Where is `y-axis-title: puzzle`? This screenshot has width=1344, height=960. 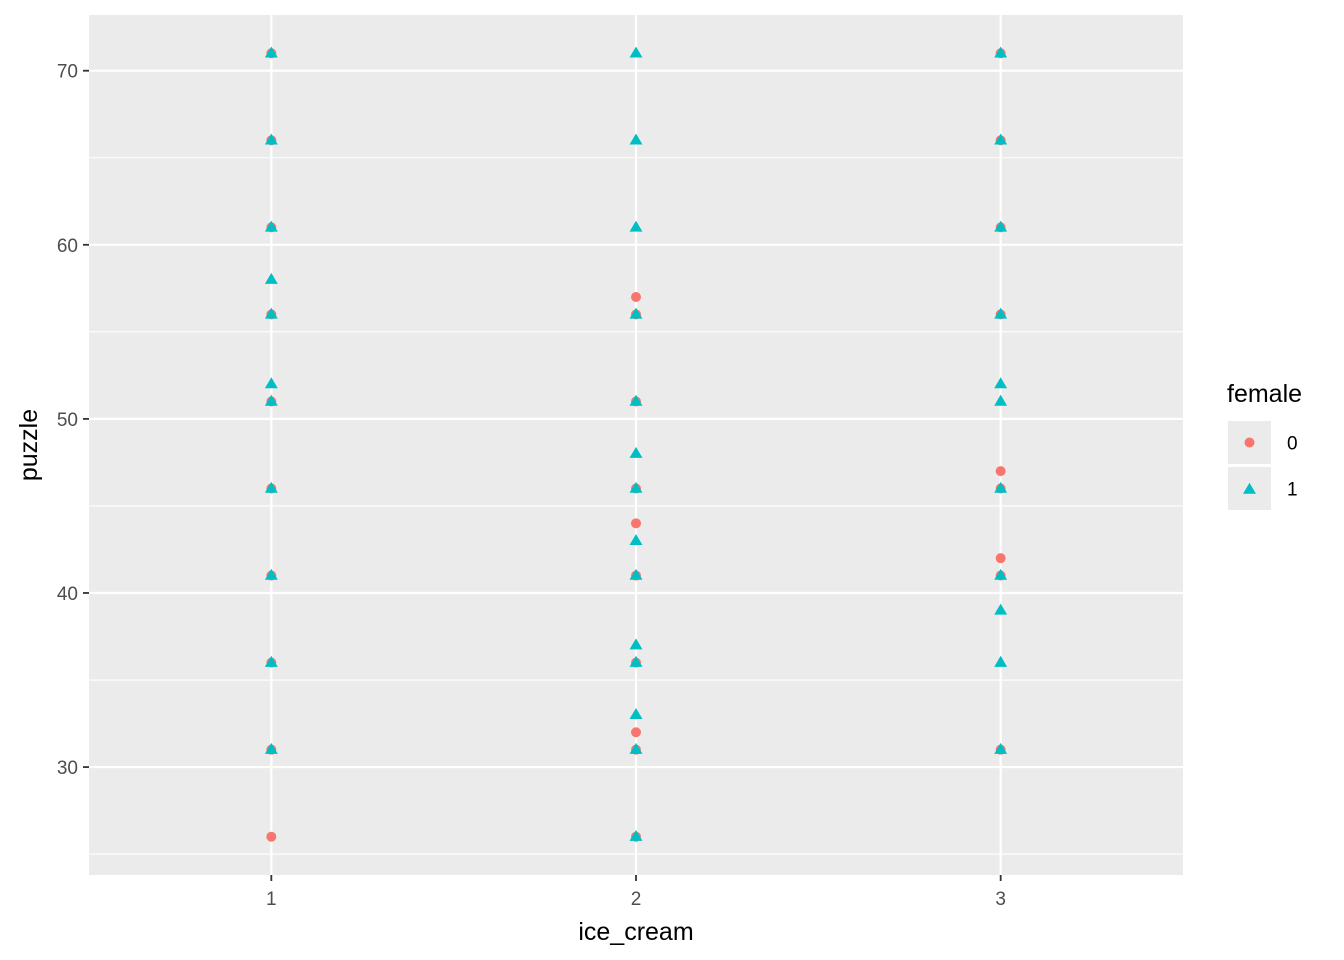 y-axis-title: puzzle is located at coordinates (29, 445).